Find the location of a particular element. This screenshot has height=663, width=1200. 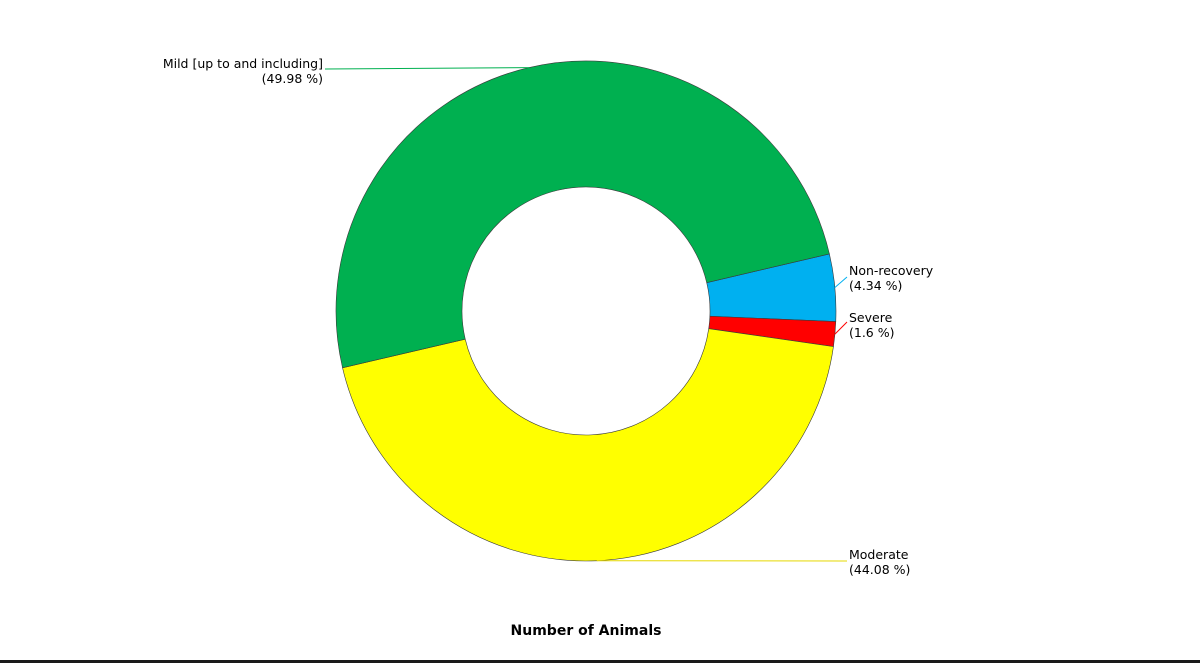

slice-moderate is located at coordinates (588, 445).